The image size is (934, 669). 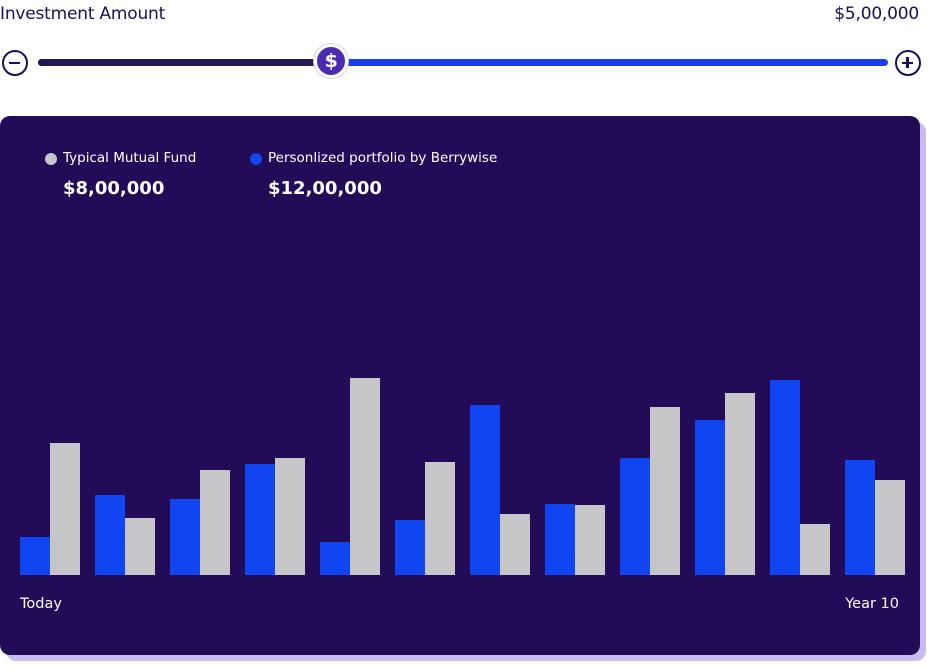 I want to click on slider-fill, so click(x=185, y=62).